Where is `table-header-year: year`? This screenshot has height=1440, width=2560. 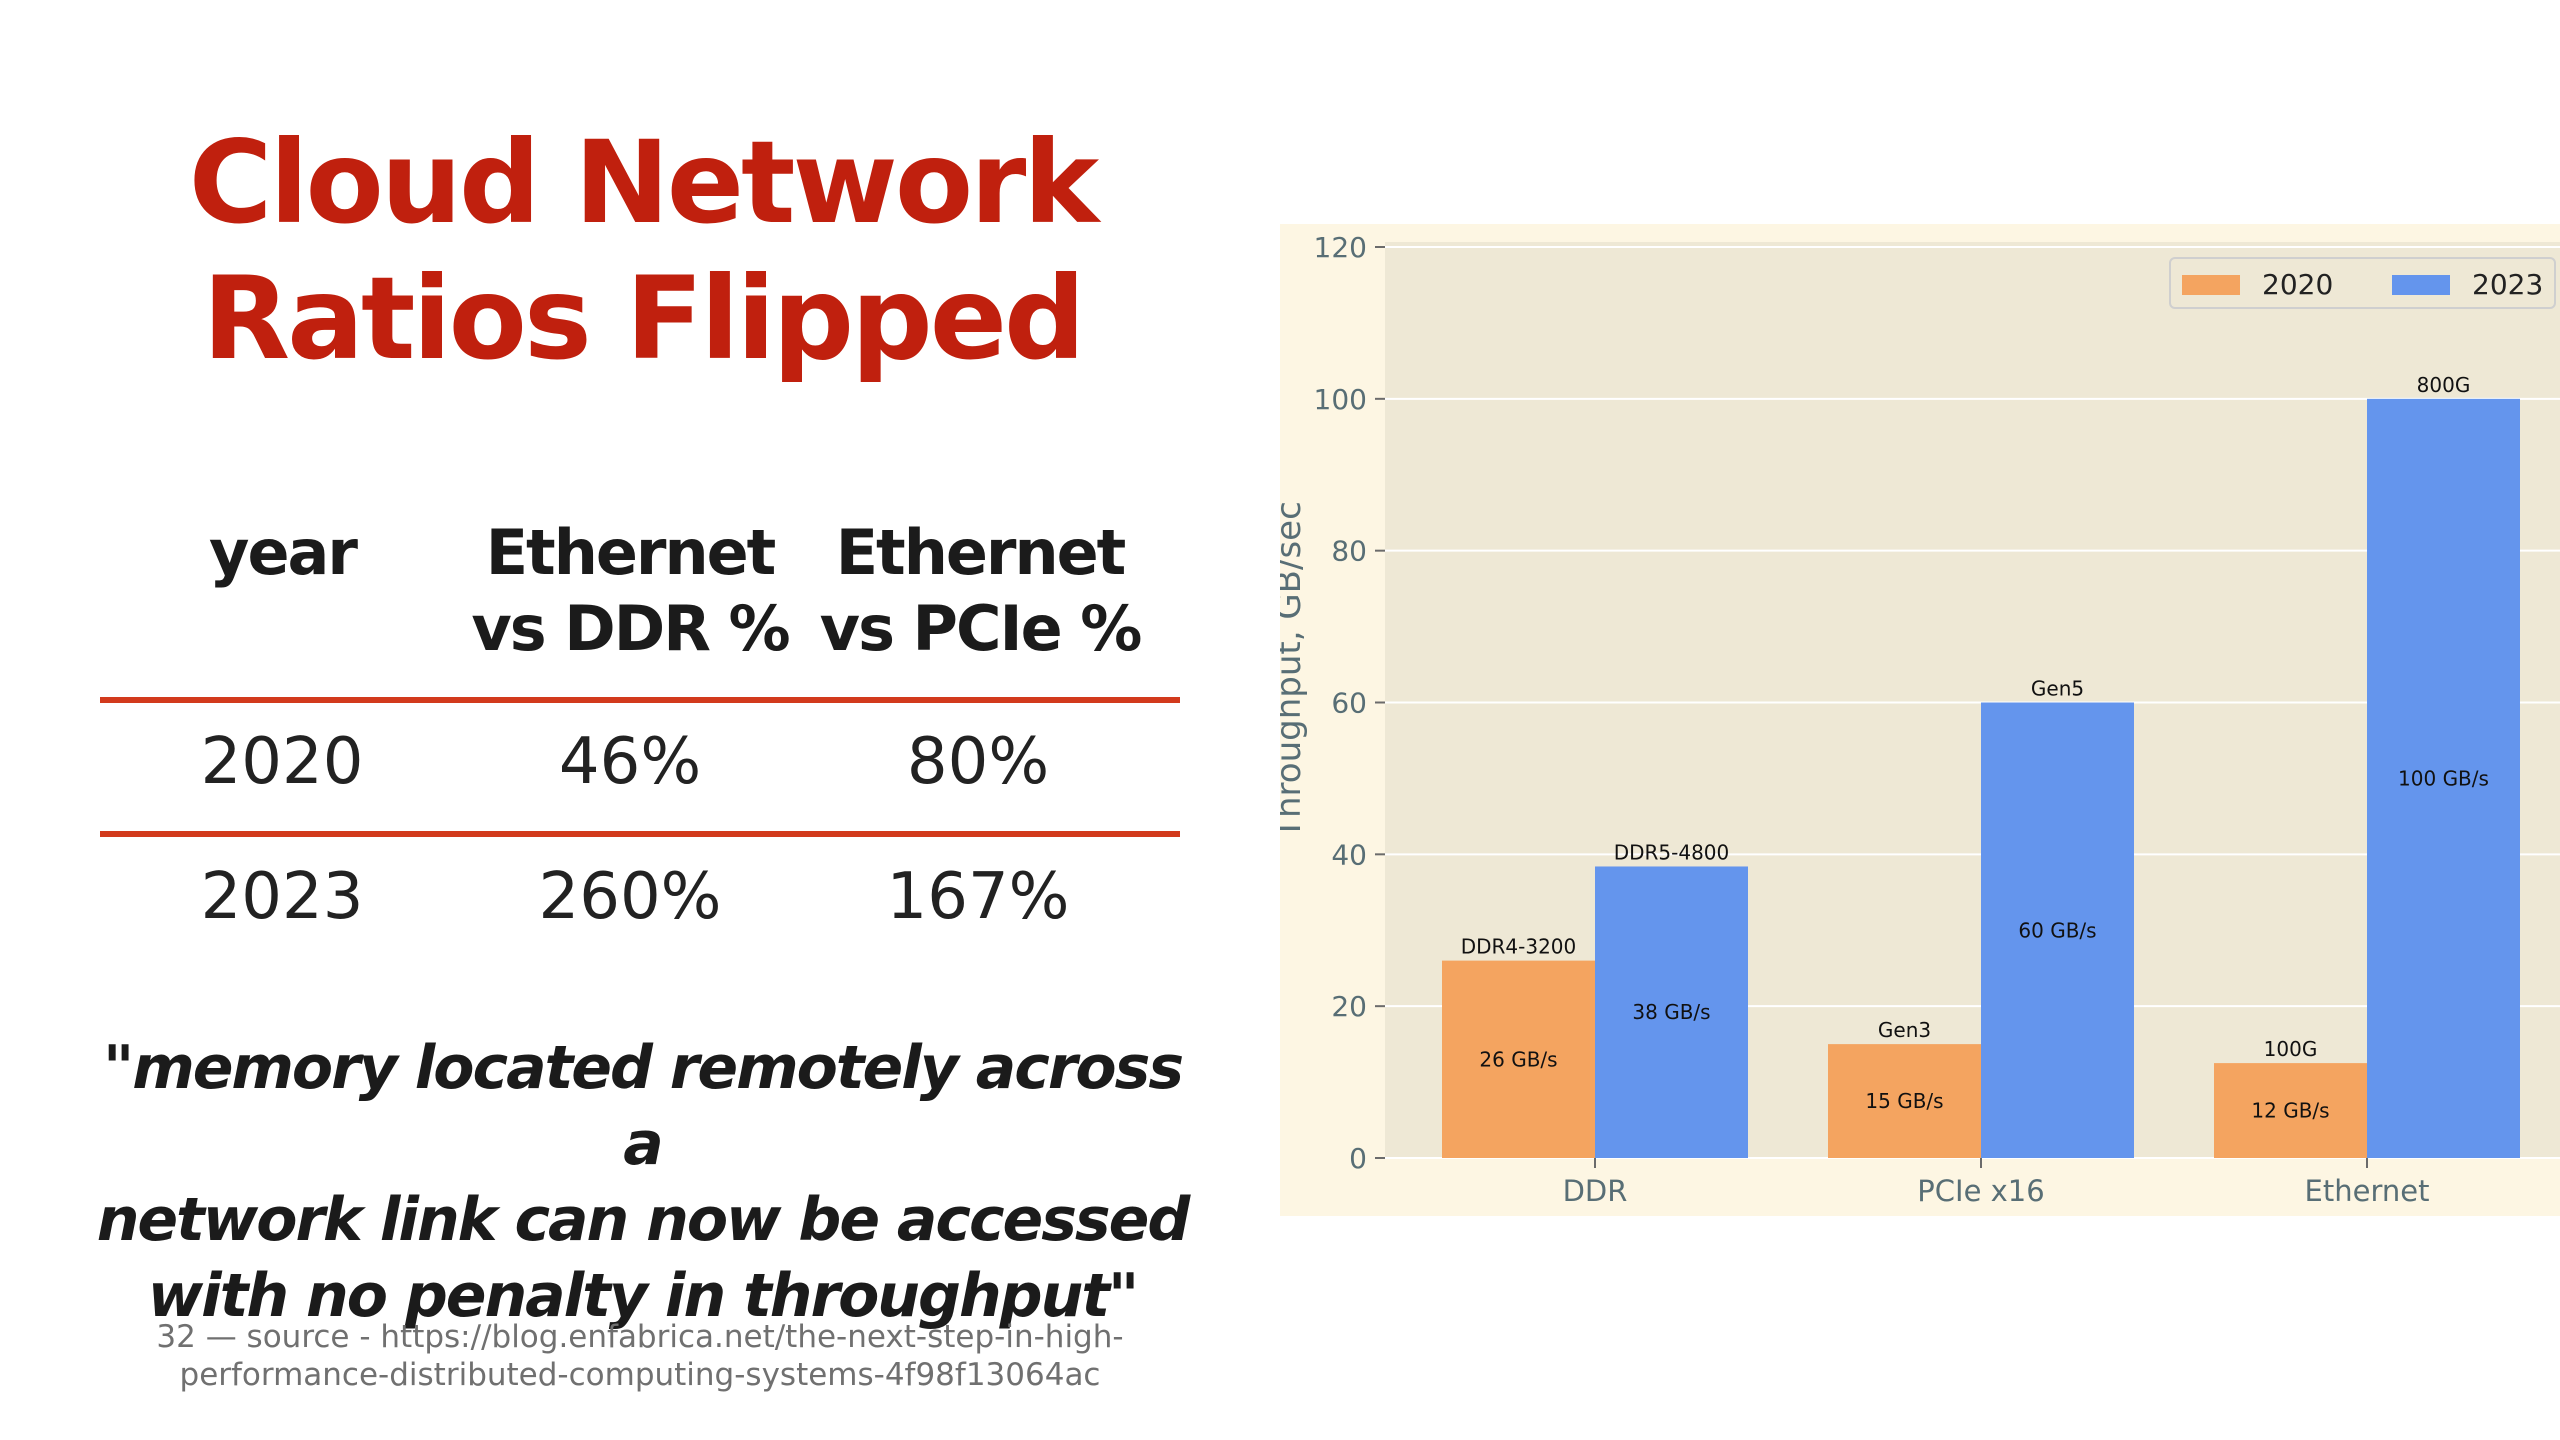
table-header-year: year is located at coordinates (282, 553).